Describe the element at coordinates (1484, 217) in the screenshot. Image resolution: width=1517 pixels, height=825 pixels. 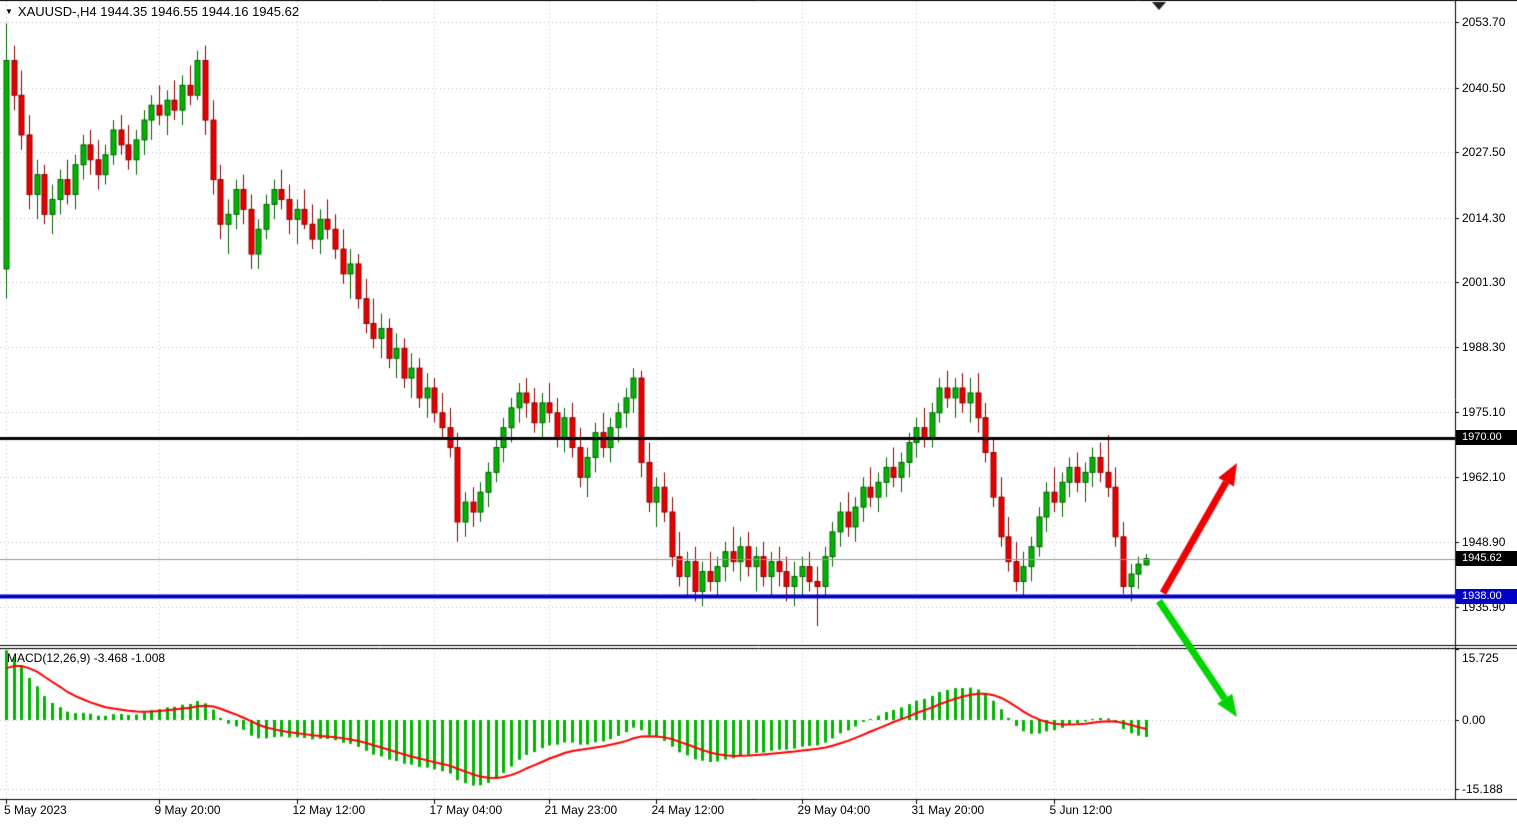
I see `price-tick-label: 2014.30` at that location.